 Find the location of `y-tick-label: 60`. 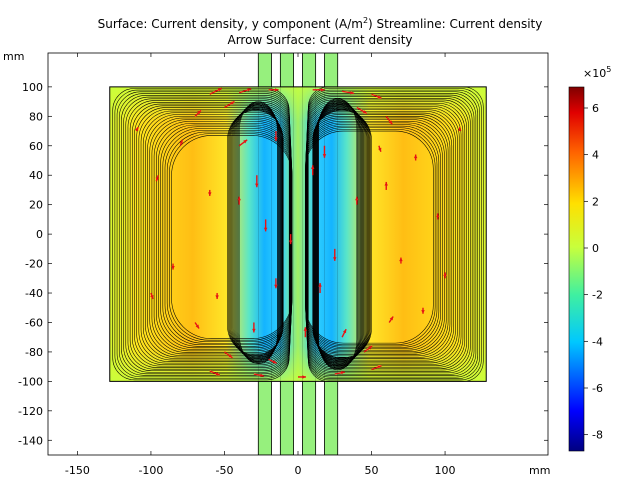

y-tick-label: 60 is located at coordinates (36, 146).